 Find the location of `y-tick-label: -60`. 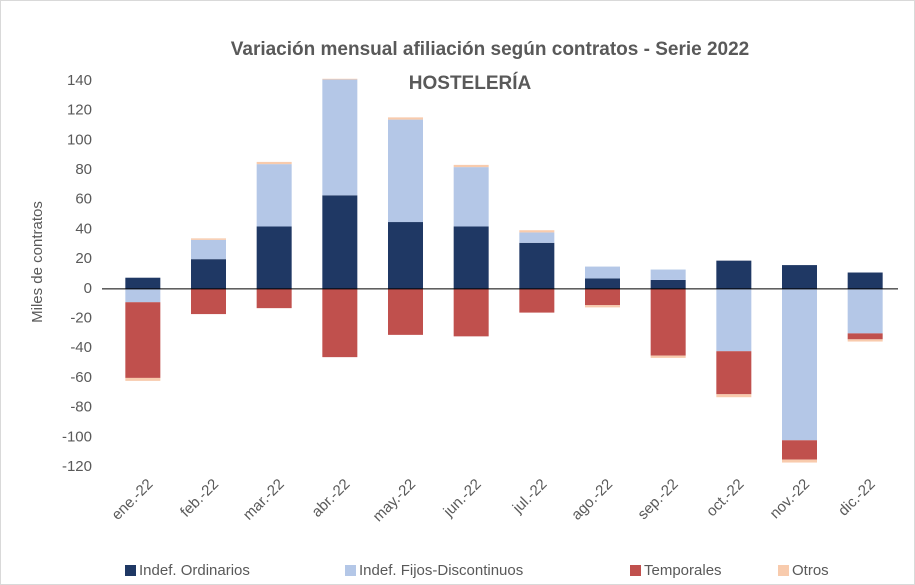

y-tick-label: -60 is located at coordinates (81, 377).